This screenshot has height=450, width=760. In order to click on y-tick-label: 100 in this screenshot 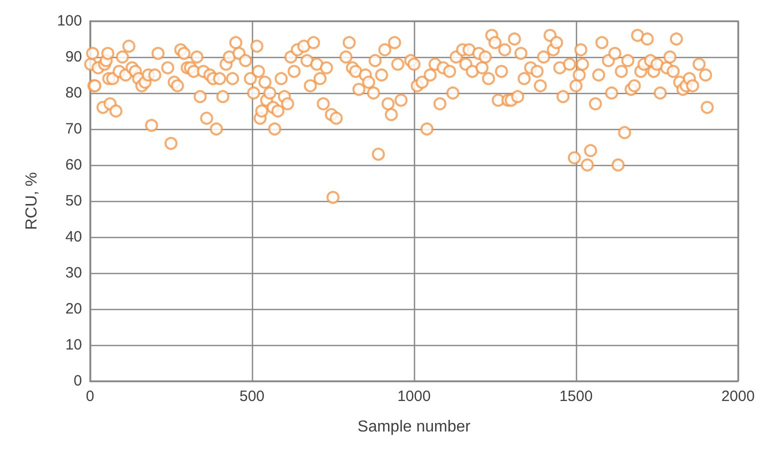, I will do `click(69, 21)`.